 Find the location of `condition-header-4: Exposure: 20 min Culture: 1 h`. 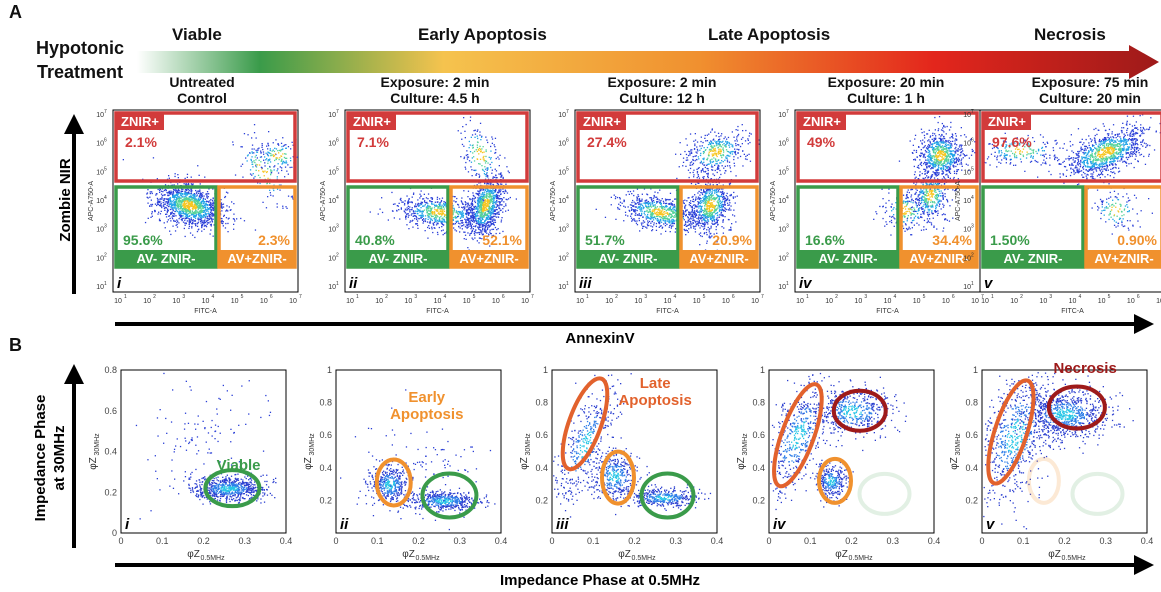

condition-header-4: Exposure: 20 min Culture: 1 h is located at coordinates (886, 90).